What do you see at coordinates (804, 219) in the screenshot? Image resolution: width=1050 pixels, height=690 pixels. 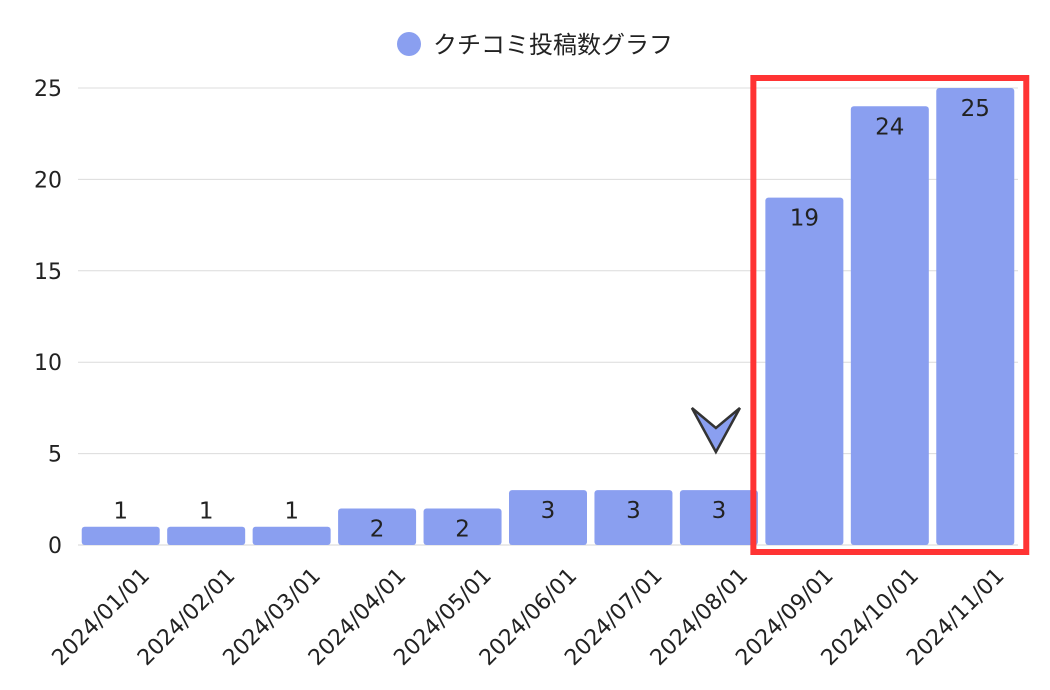 I see `bar-value-label: 19` at bounding box center [804, 219].